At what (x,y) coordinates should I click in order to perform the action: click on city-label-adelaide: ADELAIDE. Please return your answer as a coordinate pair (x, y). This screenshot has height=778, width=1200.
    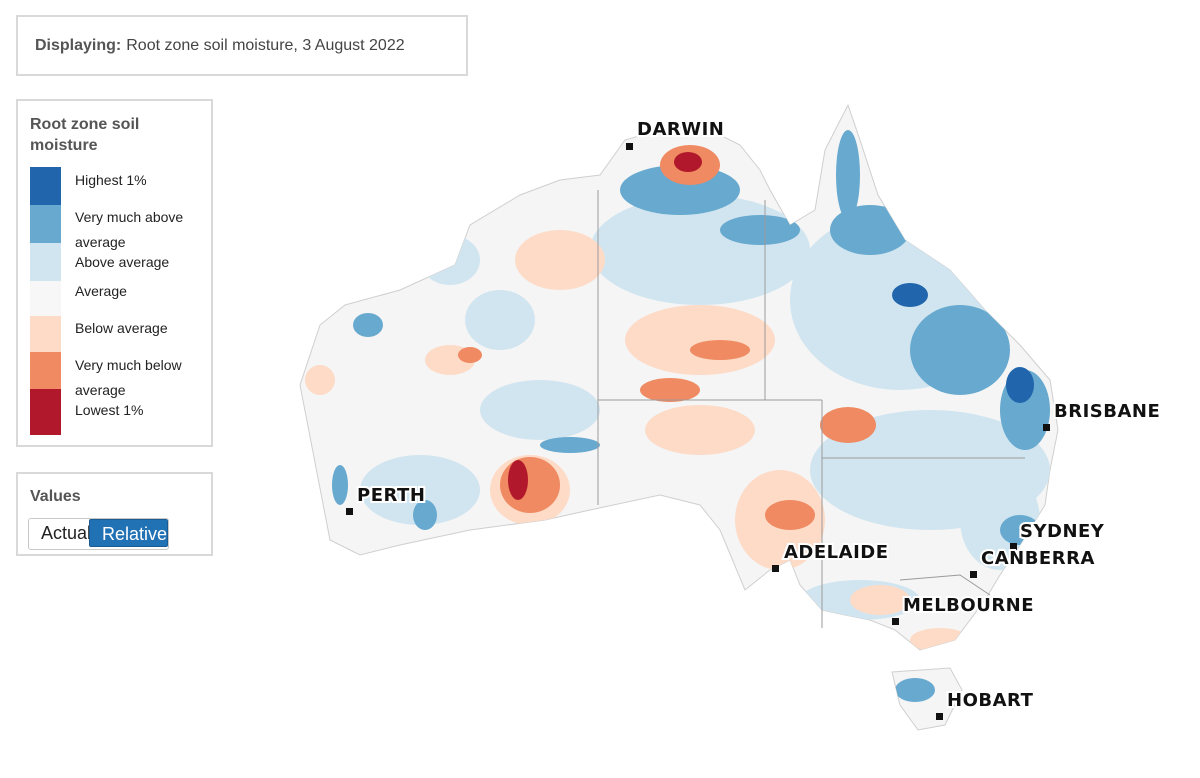
    Looking at the image, I should click on (836, 552).